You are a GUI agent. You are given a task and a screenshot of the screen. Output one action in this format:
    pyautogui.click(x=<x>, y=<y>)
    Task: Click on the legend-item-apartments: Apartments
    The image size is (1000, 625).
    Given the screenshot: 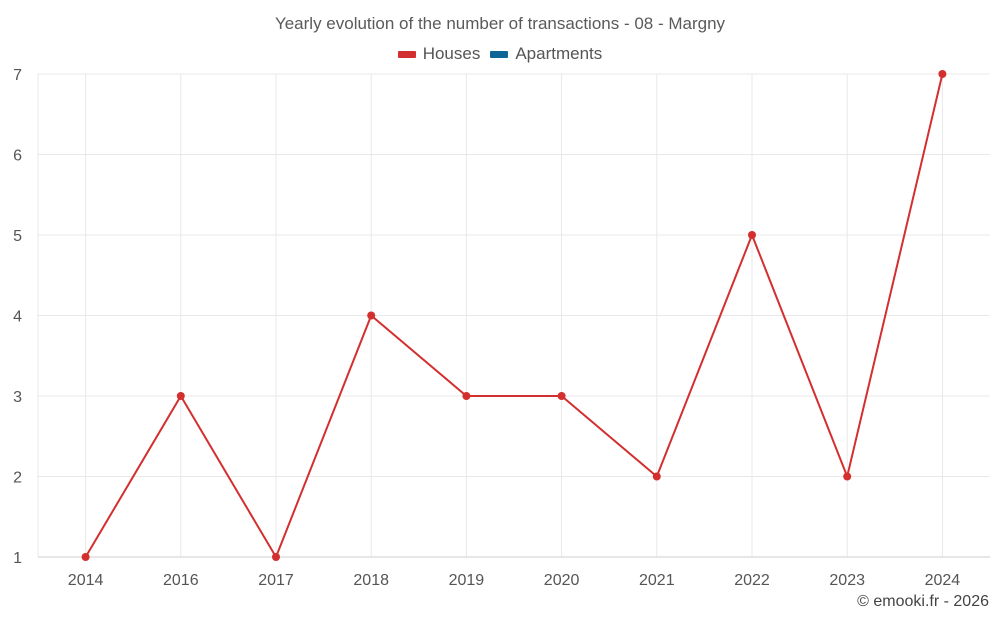 What is the action you would take?
    pyautogui.click(x=546, y=54)
    